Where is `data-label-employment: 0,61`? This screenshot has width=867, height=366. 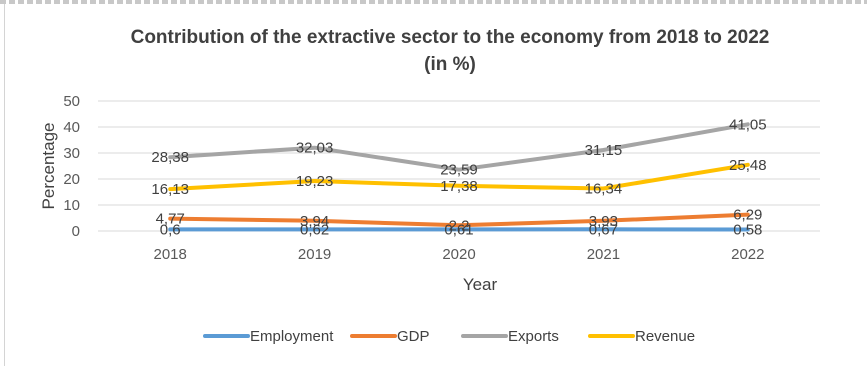 data-label-employment: 0,61 is located at coordinates (458, 229).